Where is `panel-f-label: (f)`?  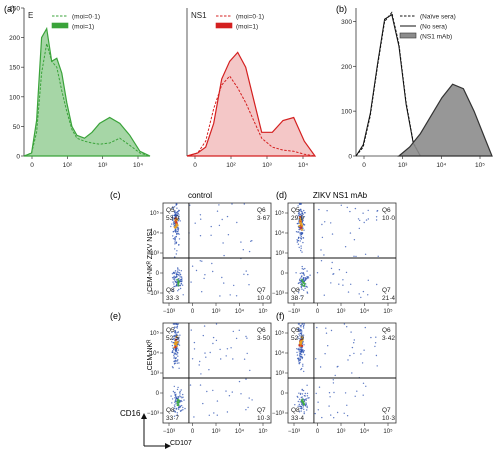 panel-f-label: (f) is located at coordinates (280, 316).